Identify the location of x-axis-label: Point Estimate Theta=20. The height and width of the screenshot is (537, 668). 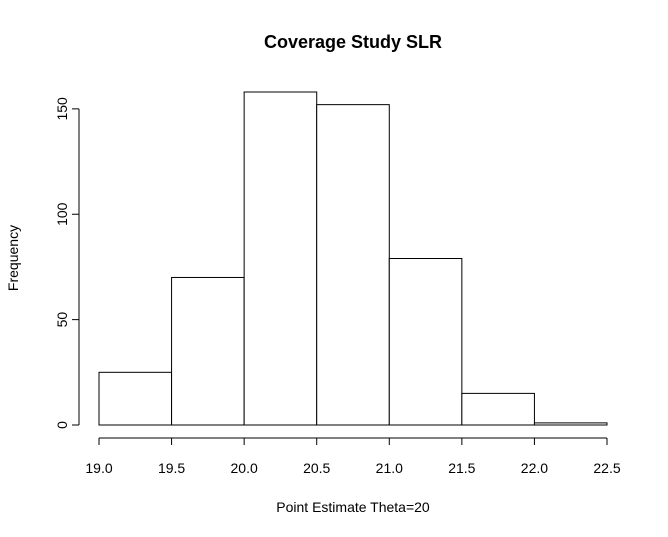
(353, 507).